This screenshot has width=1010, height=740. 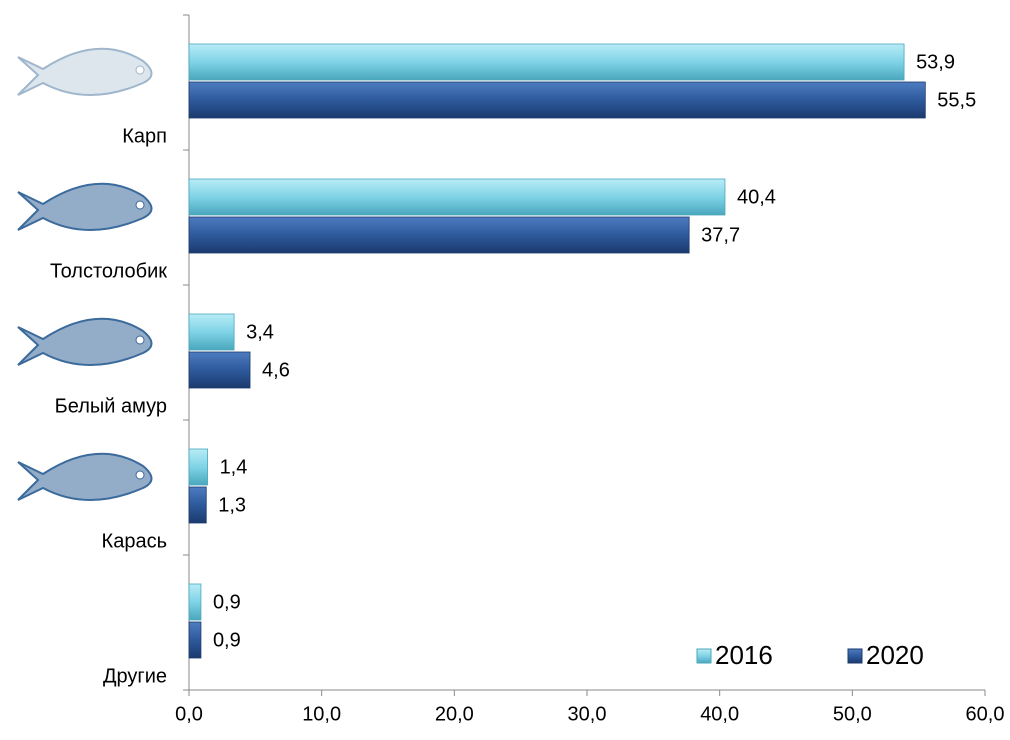 What do you see at coordinates (260, 332) in the screenshot?
I see `value-label: 3,4` at bounding box center [260, 332].